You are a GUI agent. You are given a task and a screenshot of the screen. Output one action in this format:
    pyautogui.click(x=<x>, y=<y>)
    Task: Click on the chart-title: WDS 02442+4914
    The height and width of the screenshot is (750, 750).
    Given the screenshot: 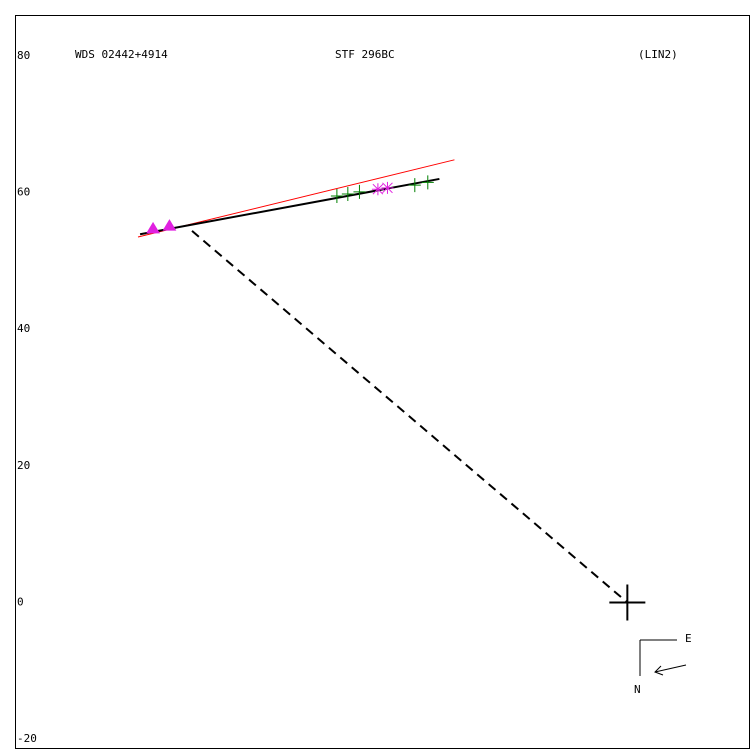 What is the action you would take?
    pyautogui.click(x=121, y=54)
    